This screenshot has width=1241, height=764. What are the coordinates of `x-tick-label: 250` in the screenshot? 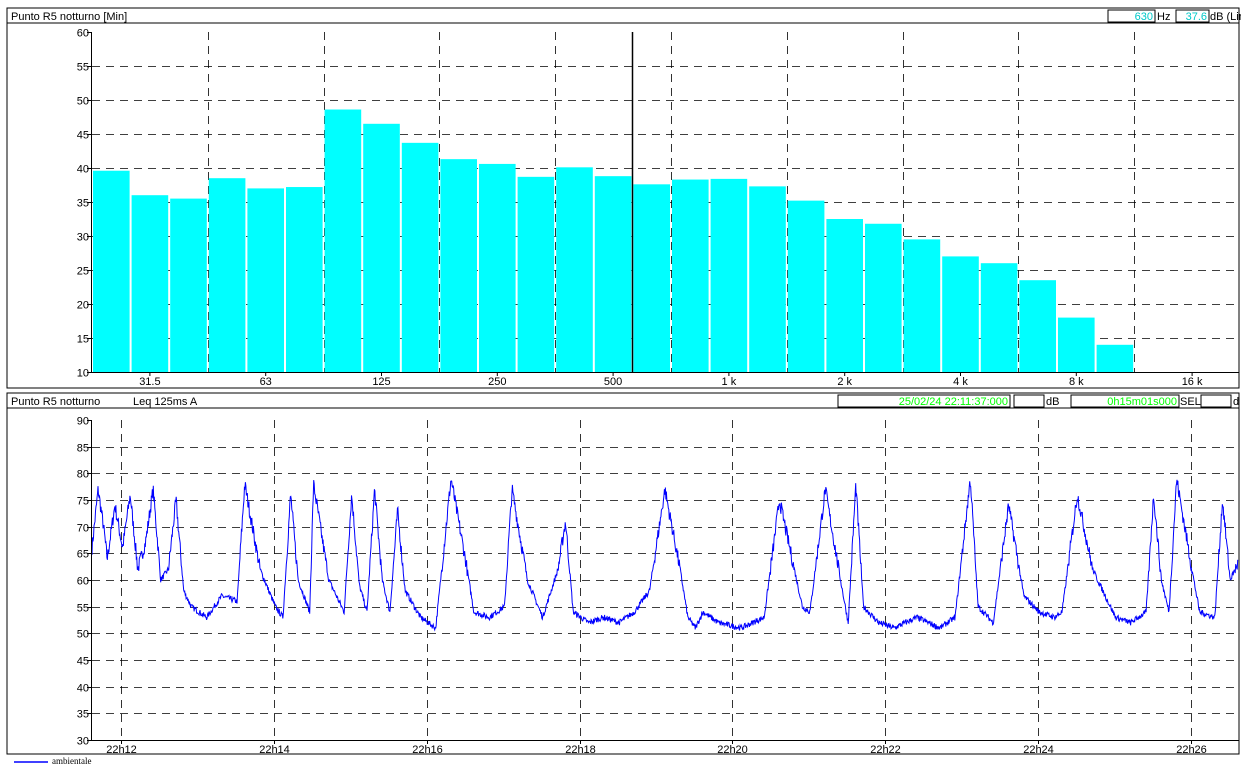 It's located at (497, 382).